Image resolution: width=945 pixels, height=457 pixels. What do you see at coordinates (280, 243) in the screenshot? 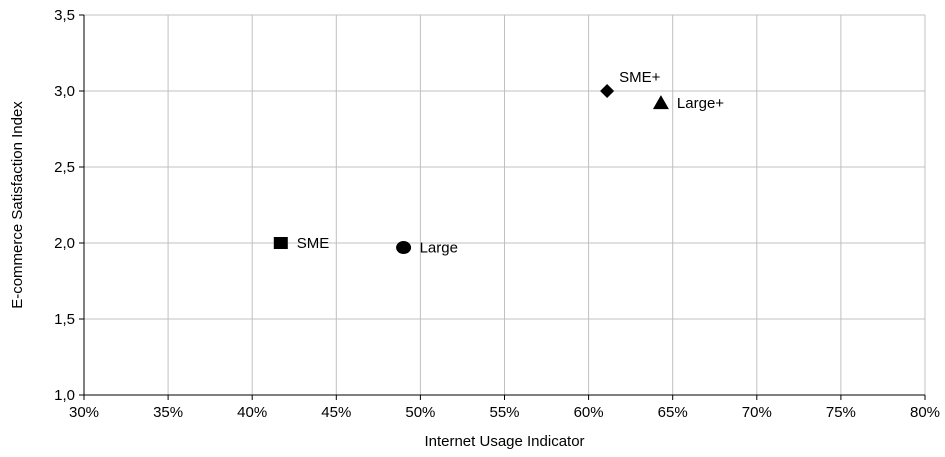
I see `point-sme-marker` at bounding box center [280, 243].